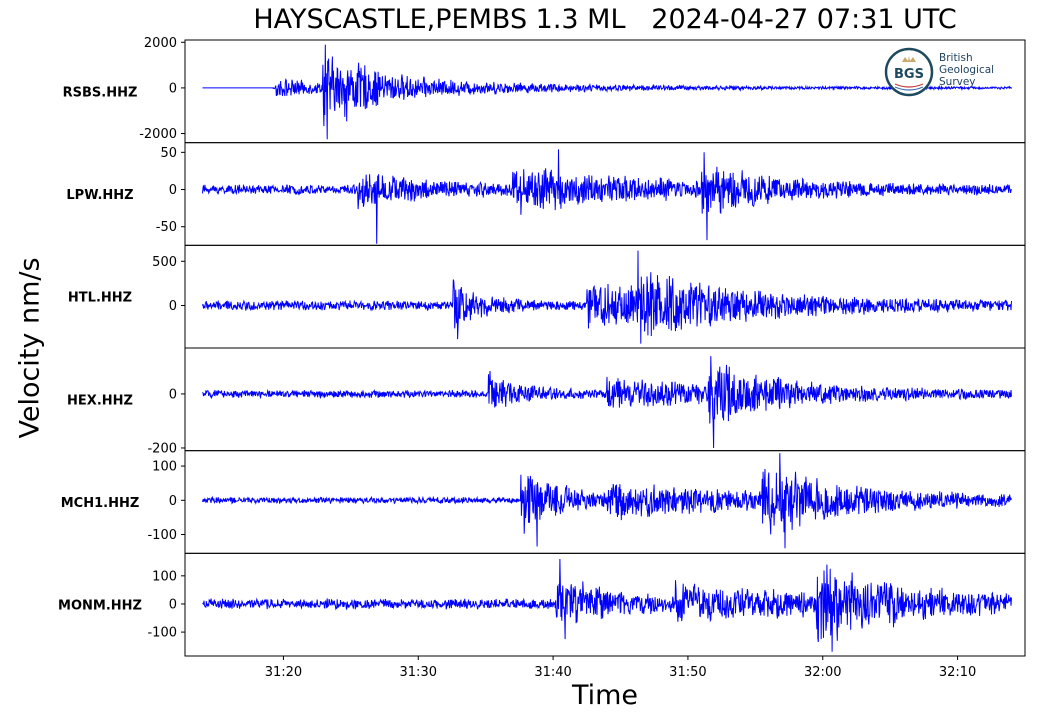 The width and height of the screenshot is (1046, 723). Describe the element at coordinates (99, 195) in the screenshot. I see `station-label: LPW.HHZ` at that location.